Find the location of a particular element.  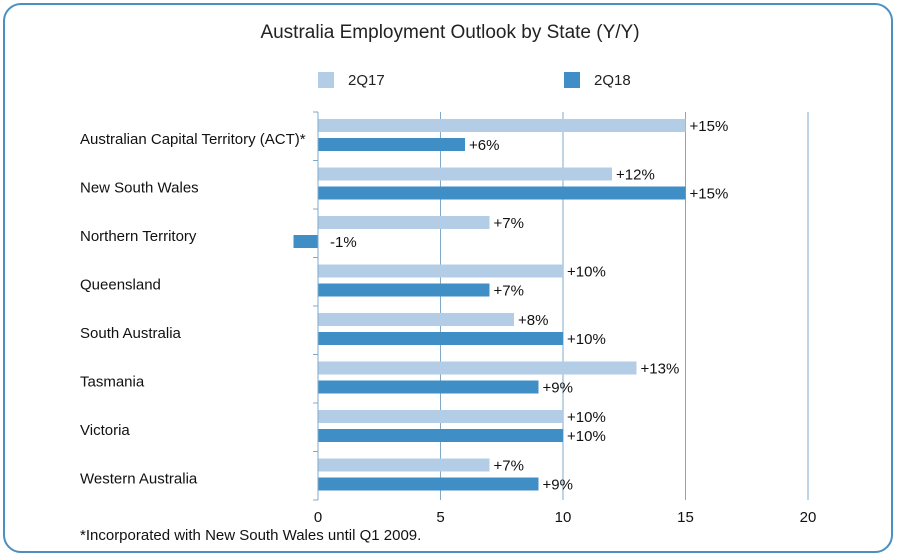

x-tick-label-5: 5 is located at coordinates (440, 517).